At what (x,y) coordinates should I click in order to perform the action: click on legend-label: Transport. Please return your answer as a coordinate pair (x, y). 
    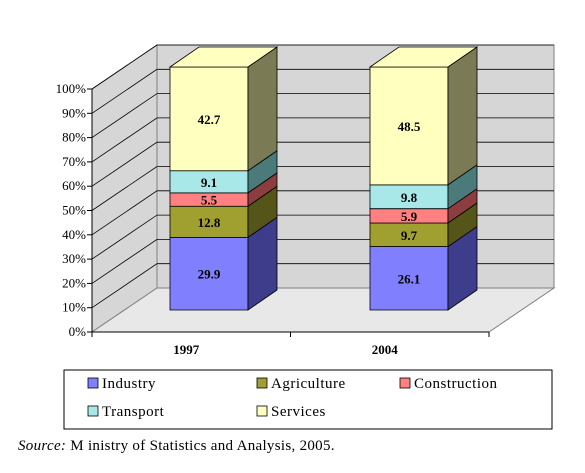
    Looking at the image, I should click on (133, 412).